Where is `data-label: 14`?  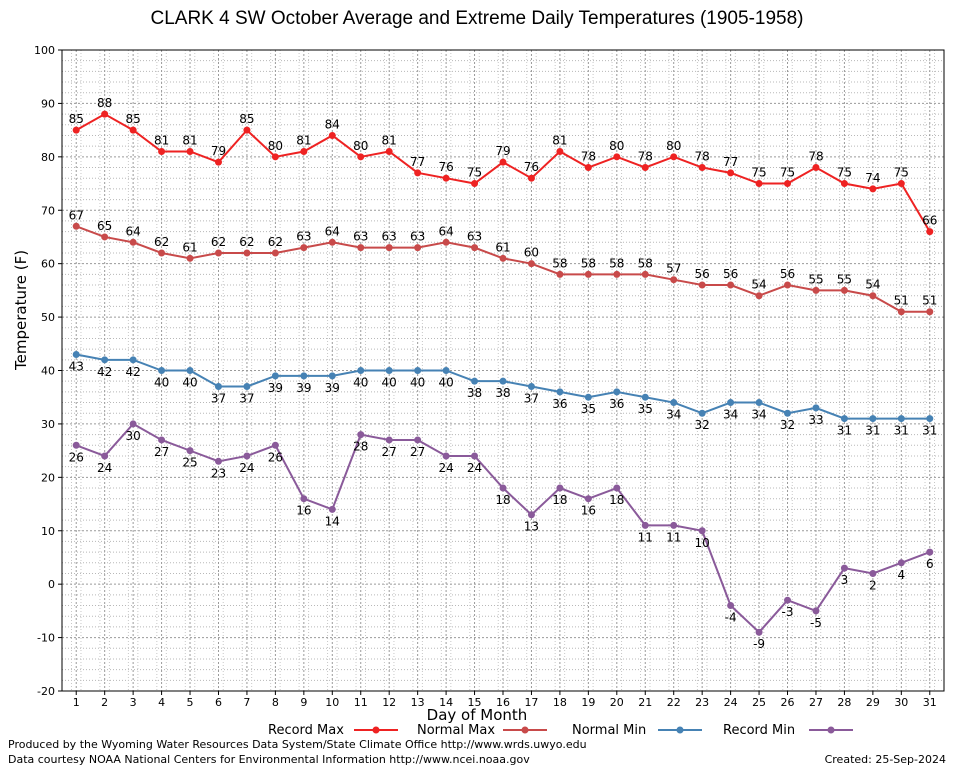 data-label: 14 is located at coordinates (332, 521).